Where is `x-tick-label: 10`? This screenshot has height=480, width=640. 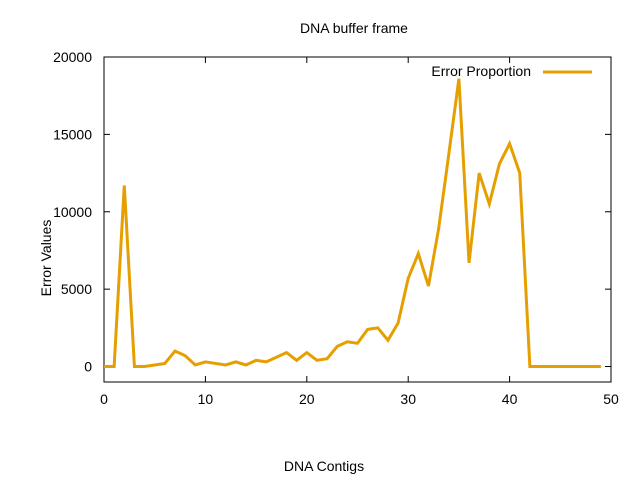 x-tick-label: 10 is located at coordinates (206, 399).